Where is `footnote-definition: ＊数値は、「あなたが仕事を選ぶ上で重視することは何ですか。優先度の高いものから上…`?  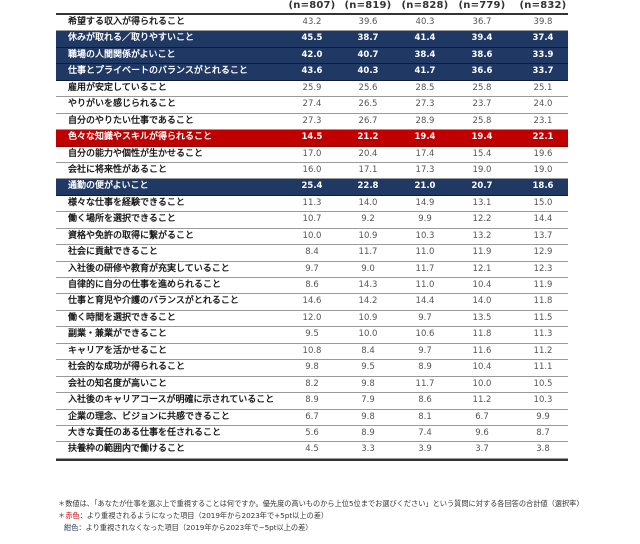
footnote-definition: ＊数値は、「あなたが仕事を選ぶ上で重視することは何ですか。優先度の高いものから上… is located at coordinates (321, 503).